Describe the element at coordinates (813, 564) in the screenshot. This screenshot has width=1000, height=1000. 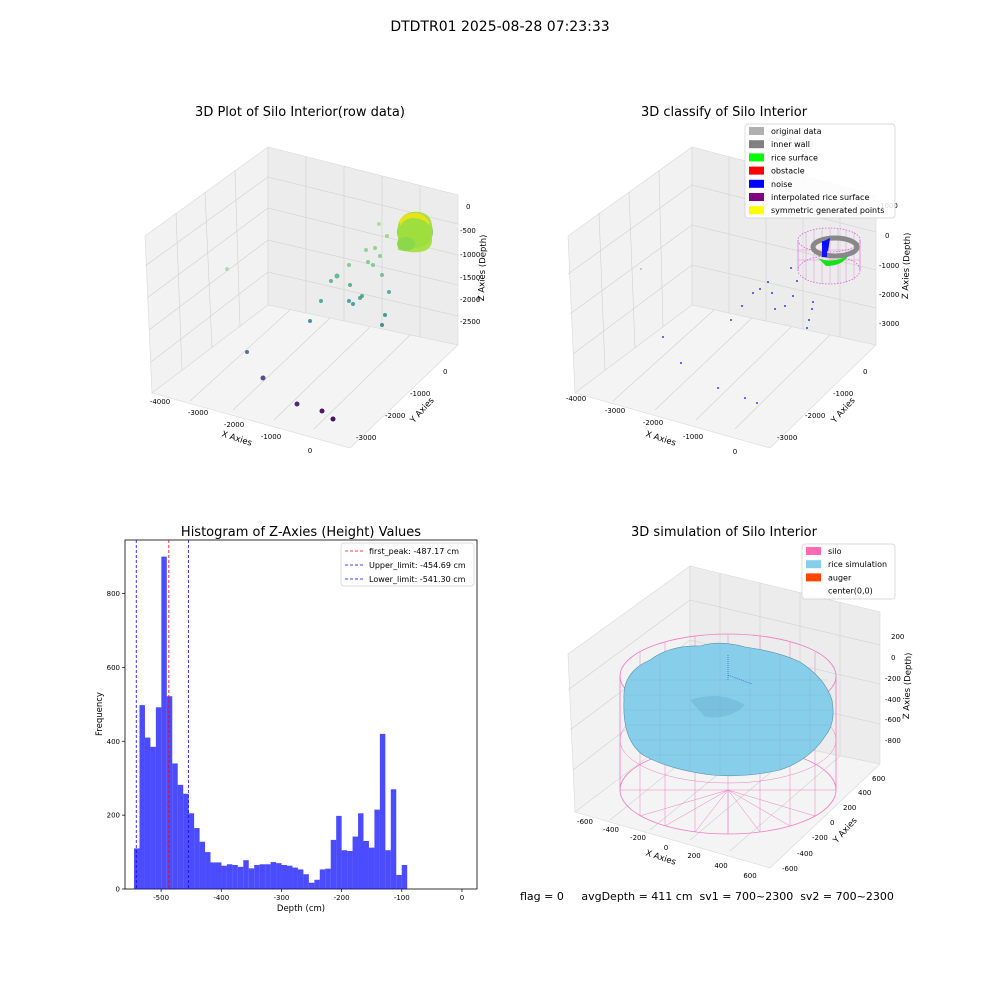
I see `simulation-legend-swatch` at that location.